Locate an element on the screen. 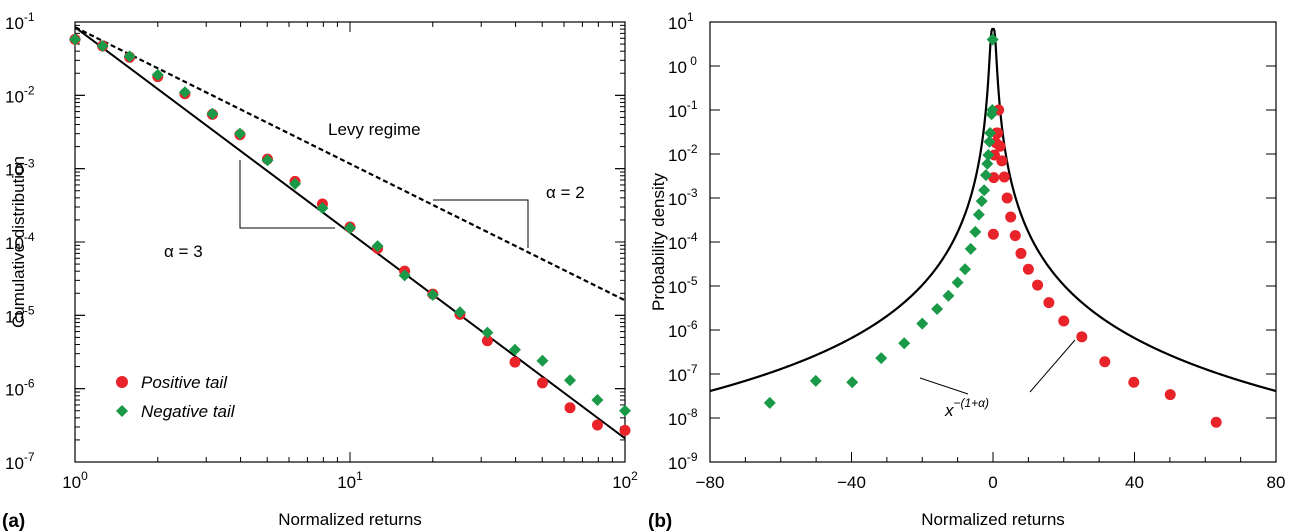 The width and height of the screenshot is (1289, 531). legend-positive-marker is located at coordinates (122, 382).